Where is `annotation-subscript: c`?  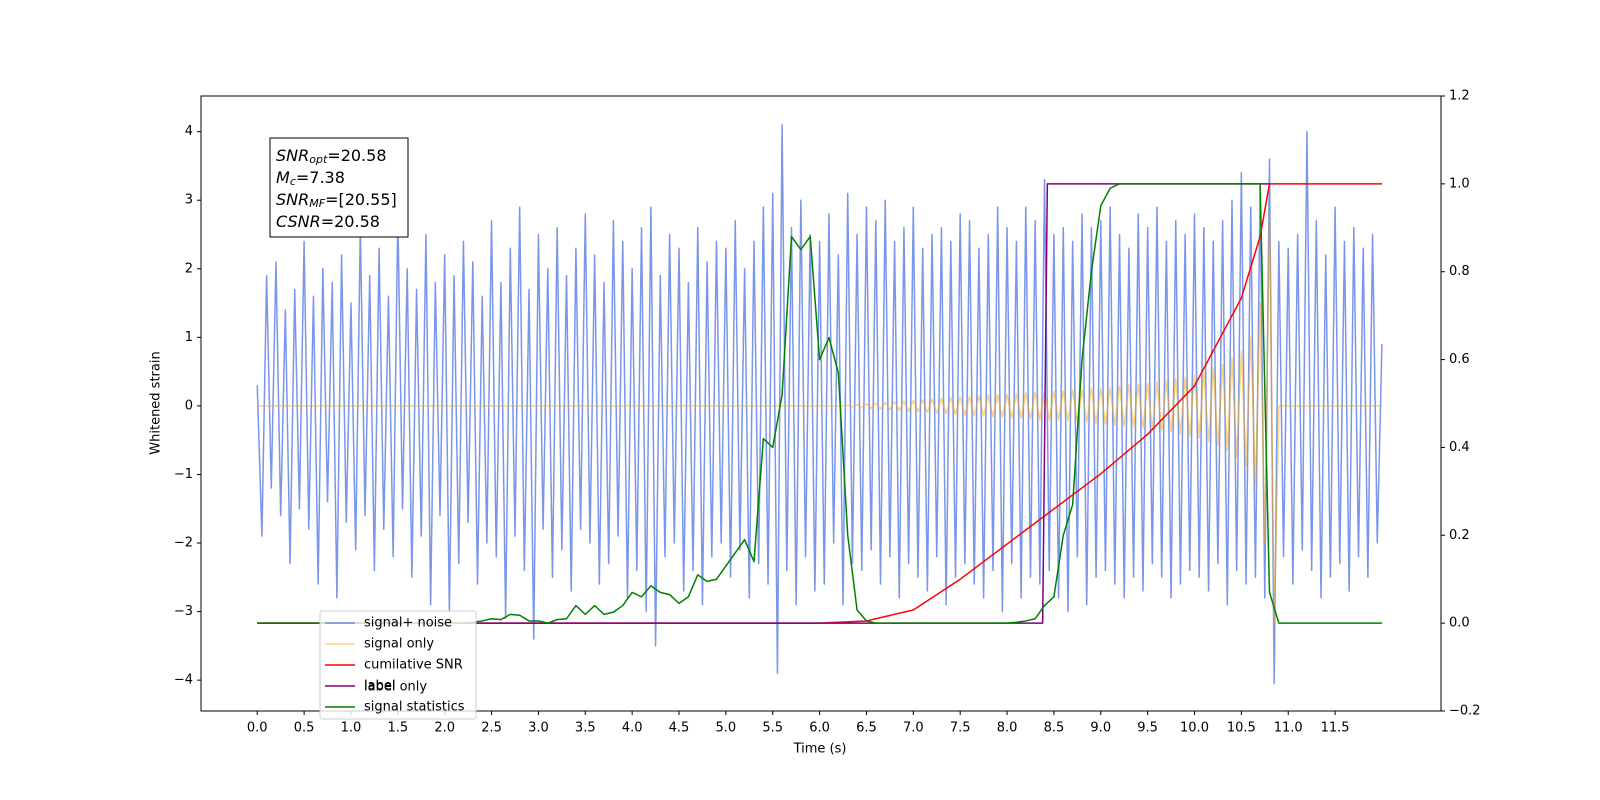 annotation-subscript: c is located at coordinates (293, 181).